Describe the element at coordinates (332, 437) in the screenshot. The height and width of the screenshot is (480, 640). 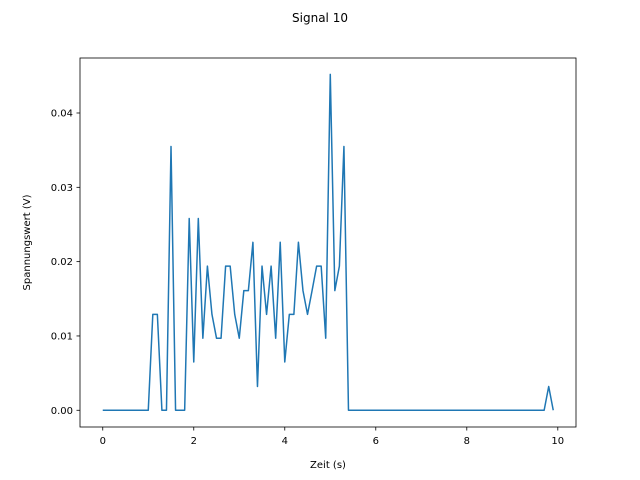
I see `x-axis-ticks: 0 2 4 6 8 10` at that location.